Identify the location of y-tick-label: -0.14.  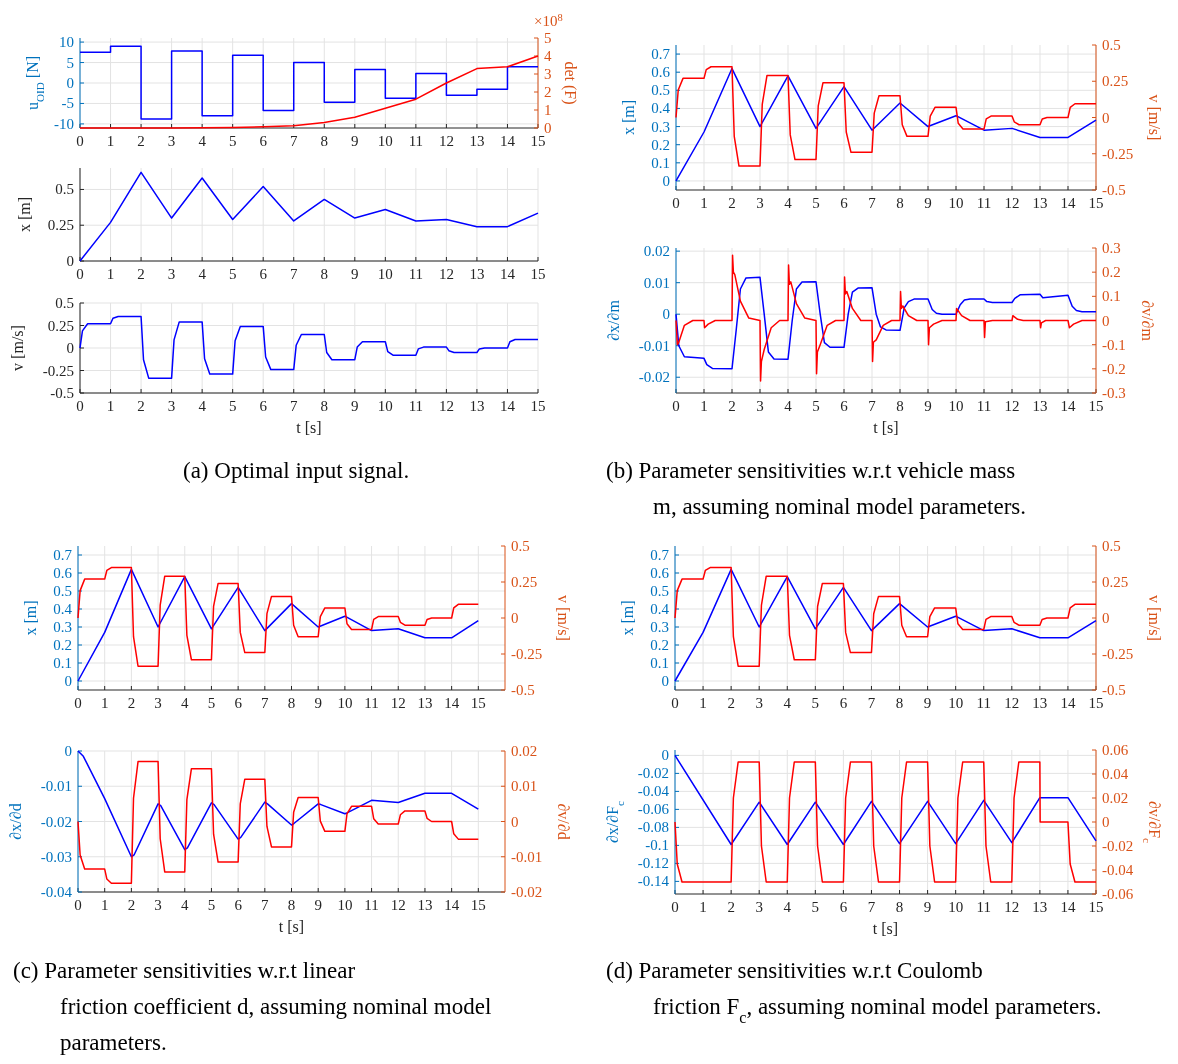
(653, 881).